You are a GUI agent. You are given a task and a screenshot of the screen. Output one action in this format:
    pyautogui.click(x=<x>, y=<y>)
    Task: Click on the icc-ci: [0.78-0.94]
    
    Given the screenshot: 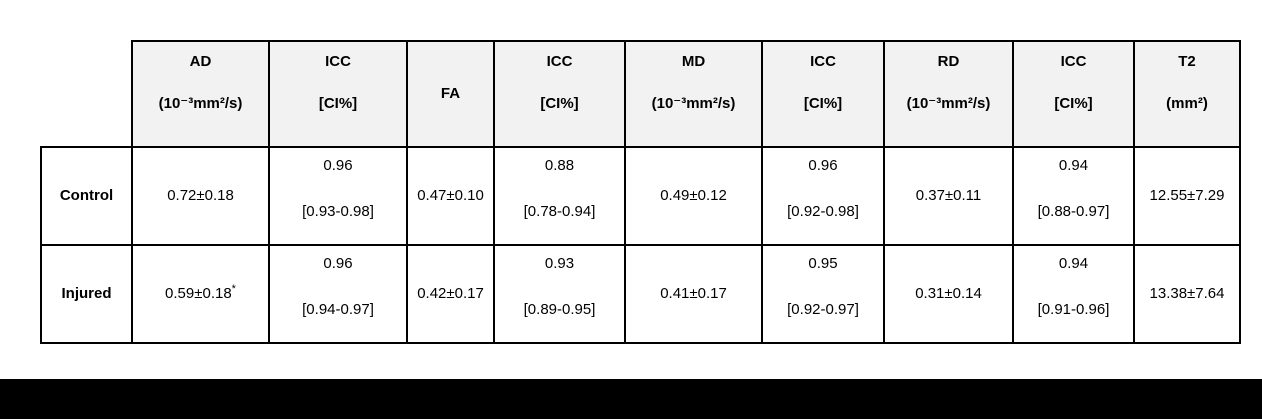 What is the action you would take?
    pyautogui.click(x=559, y=211)
    